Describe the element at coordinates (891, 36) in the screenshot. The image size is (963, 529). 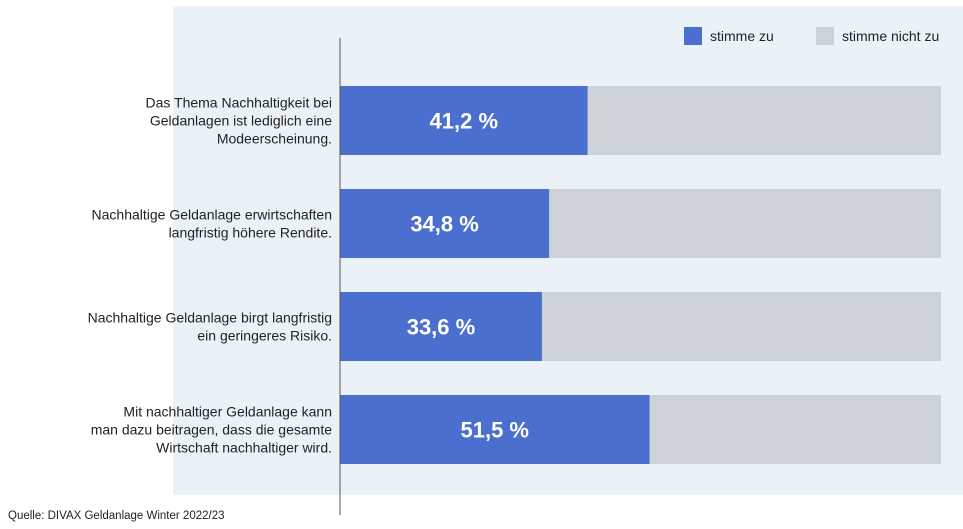
I see `legend-label-disagree: stimme nicht zu` at that location.